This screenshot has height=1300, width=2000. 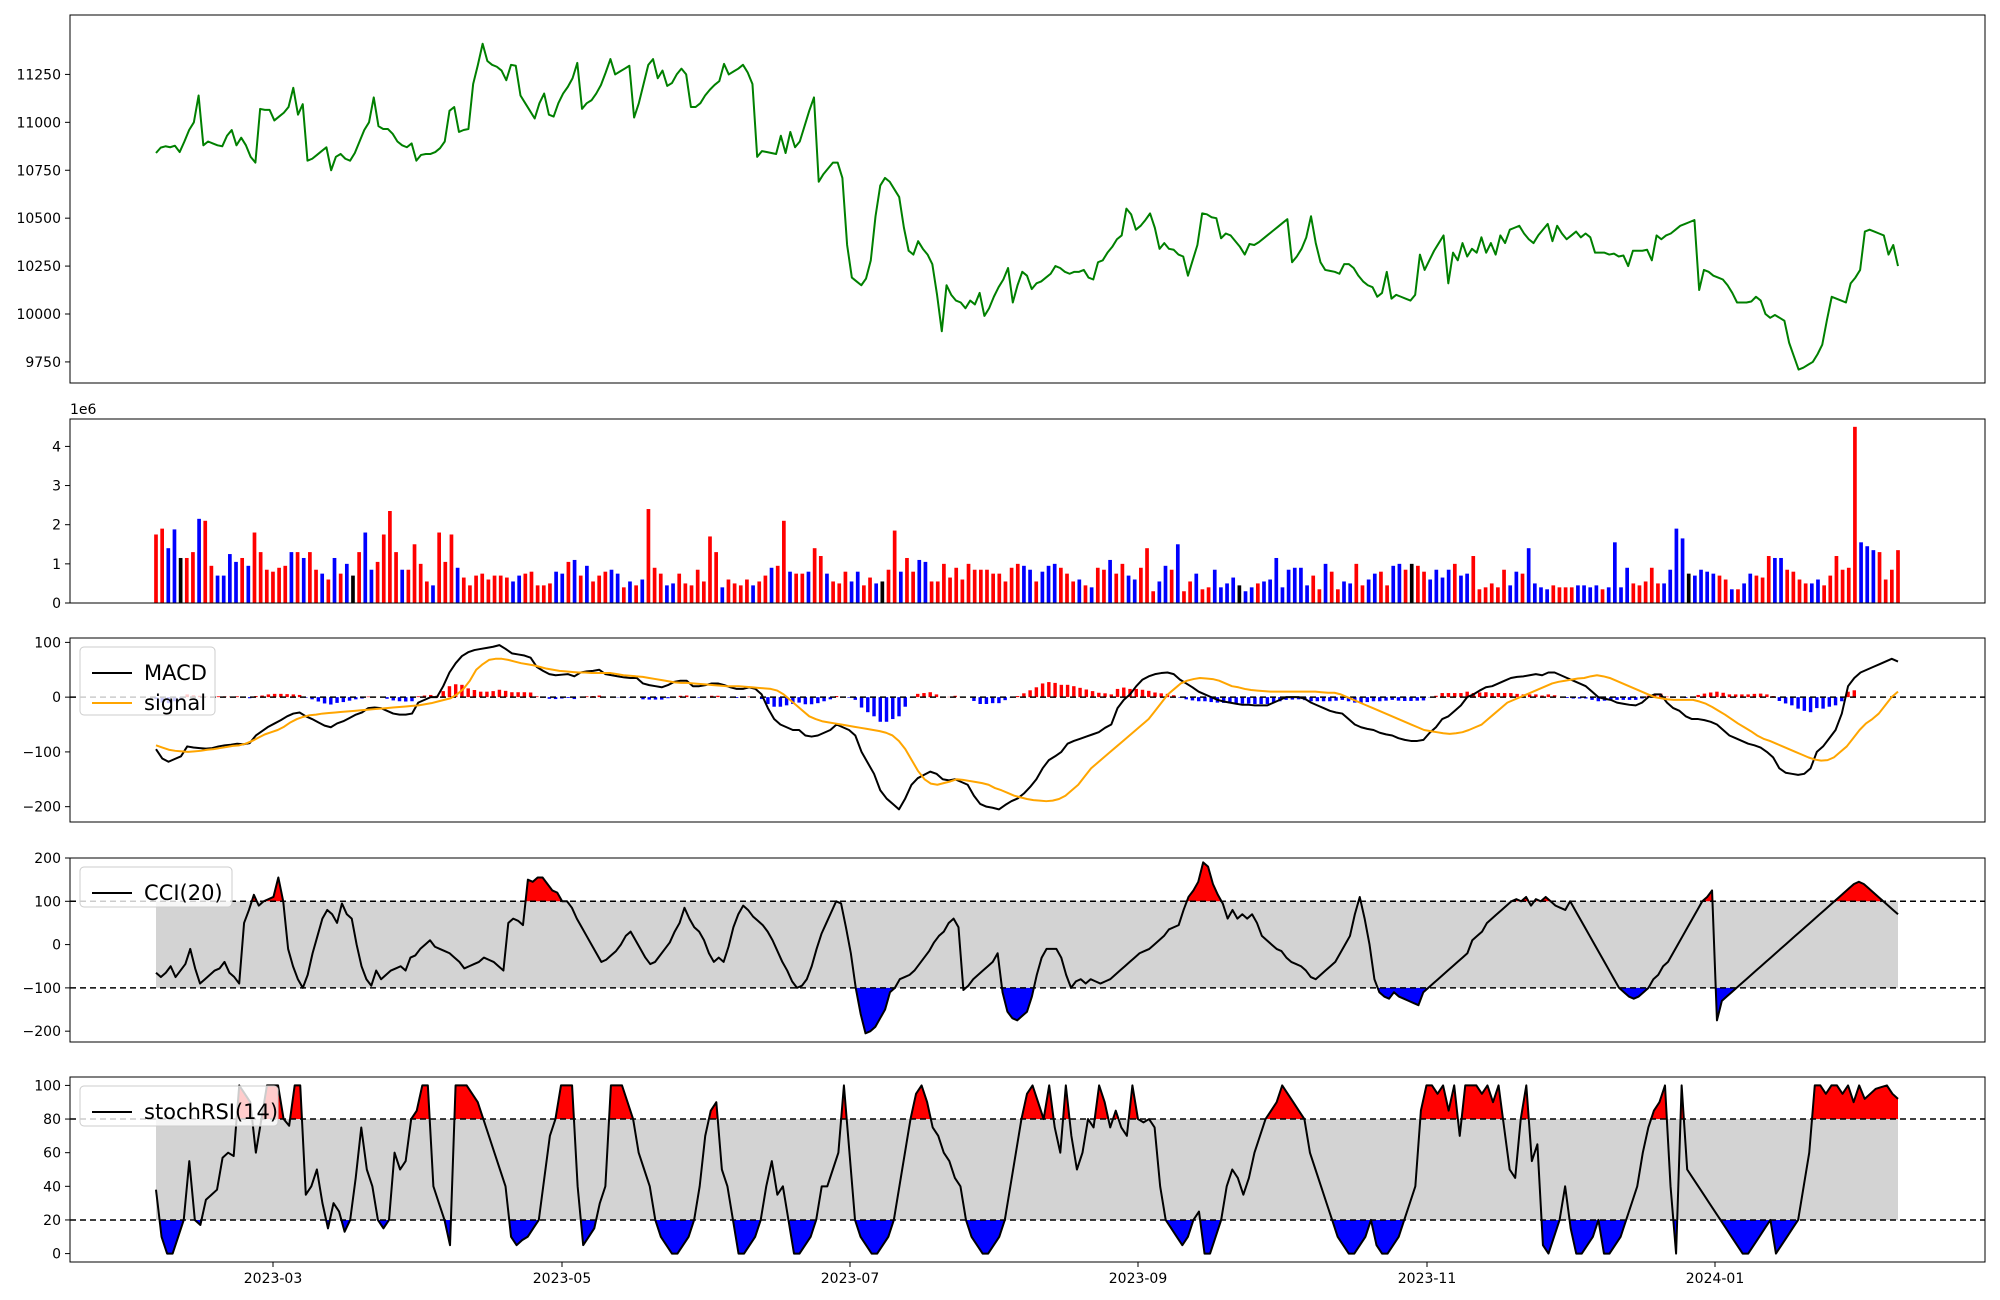 I want to click on stochrsi-frame, so click(x=1027, y=1169).